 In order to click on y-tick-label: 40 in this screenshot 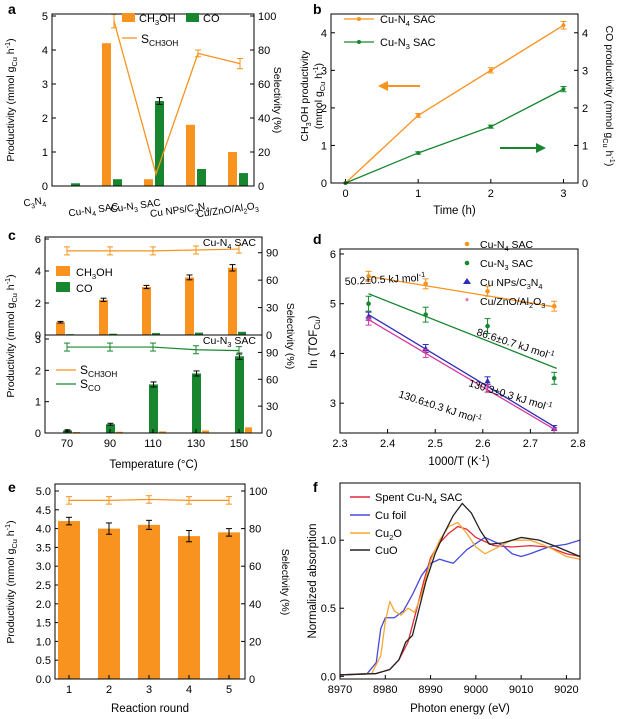, I will do `click(255, 605)`.